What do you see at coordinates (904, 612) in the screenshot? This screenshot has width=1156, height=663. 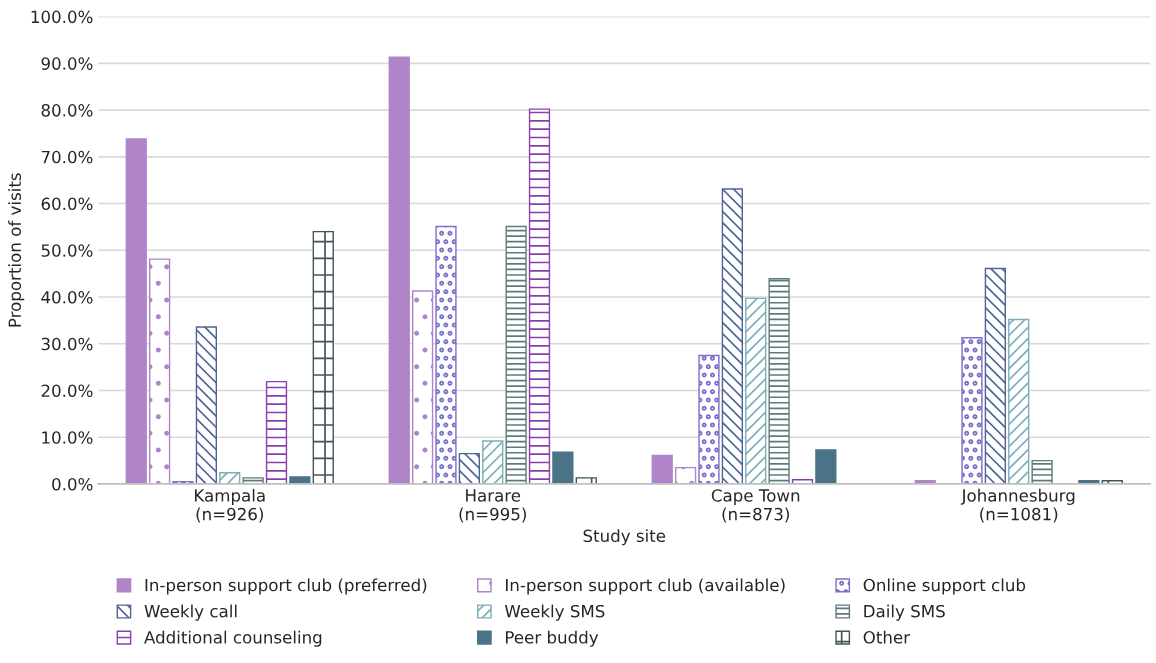 I see `legend-label: Daily SMS` at bounding box center [904, 612].